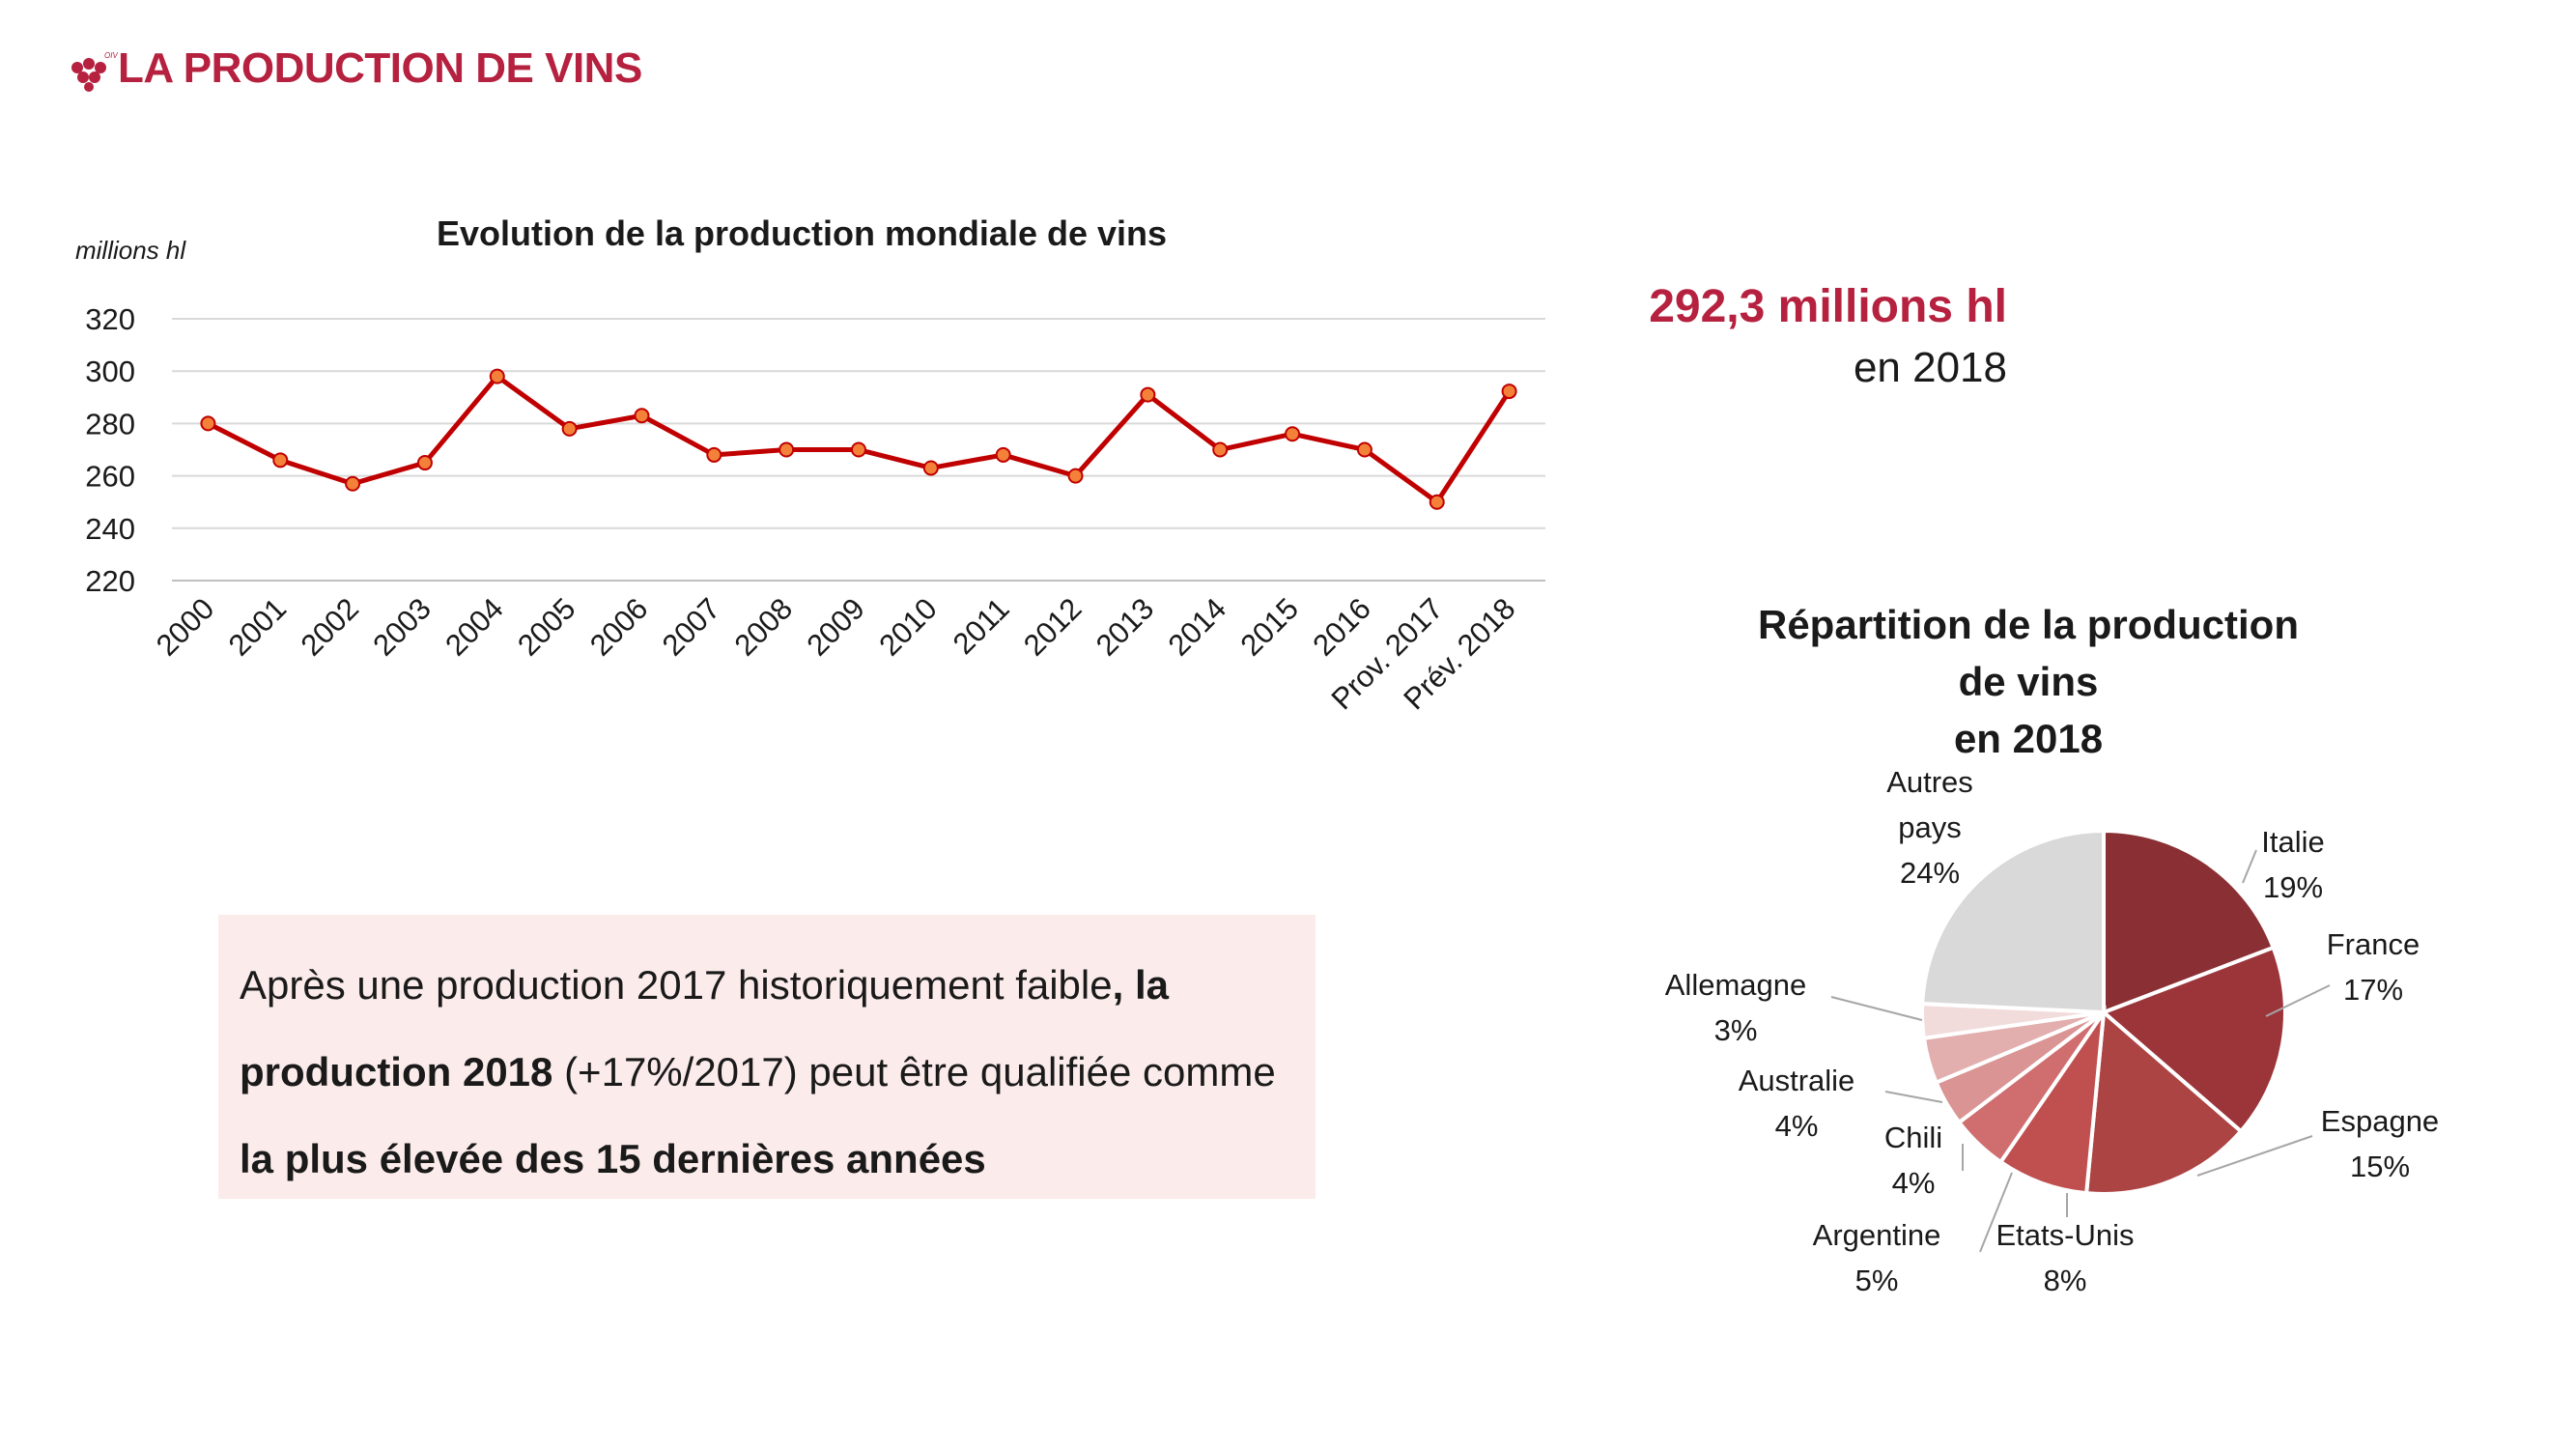 The width and height of the screenshot is (2576, 1449). What do you see at coordinates (691, 627) in the screenshot?
I see `x-tick-label: 2007` at bounding box center [691, 627].